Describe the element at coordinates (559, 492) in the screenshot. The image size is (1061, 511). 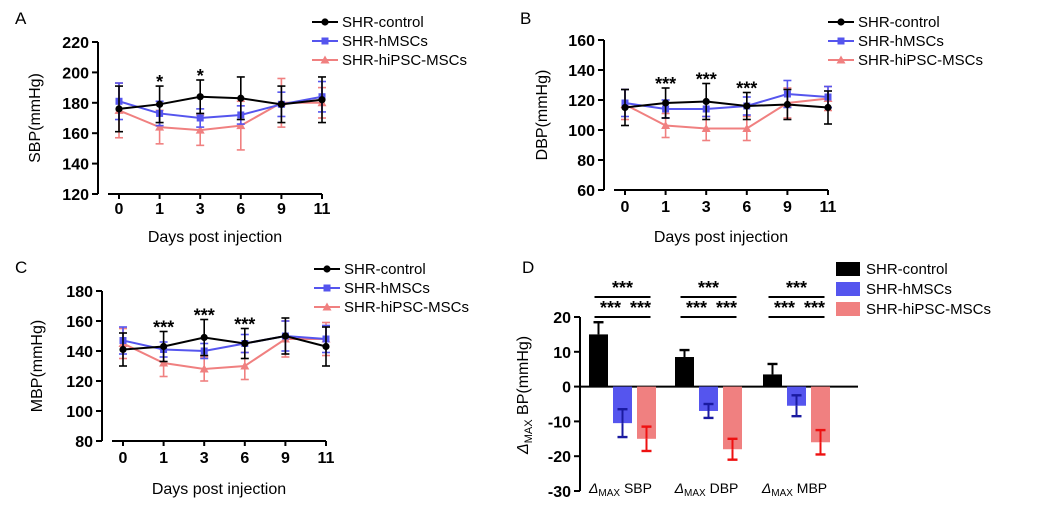
I see `y-tick-label: -30` at that location.